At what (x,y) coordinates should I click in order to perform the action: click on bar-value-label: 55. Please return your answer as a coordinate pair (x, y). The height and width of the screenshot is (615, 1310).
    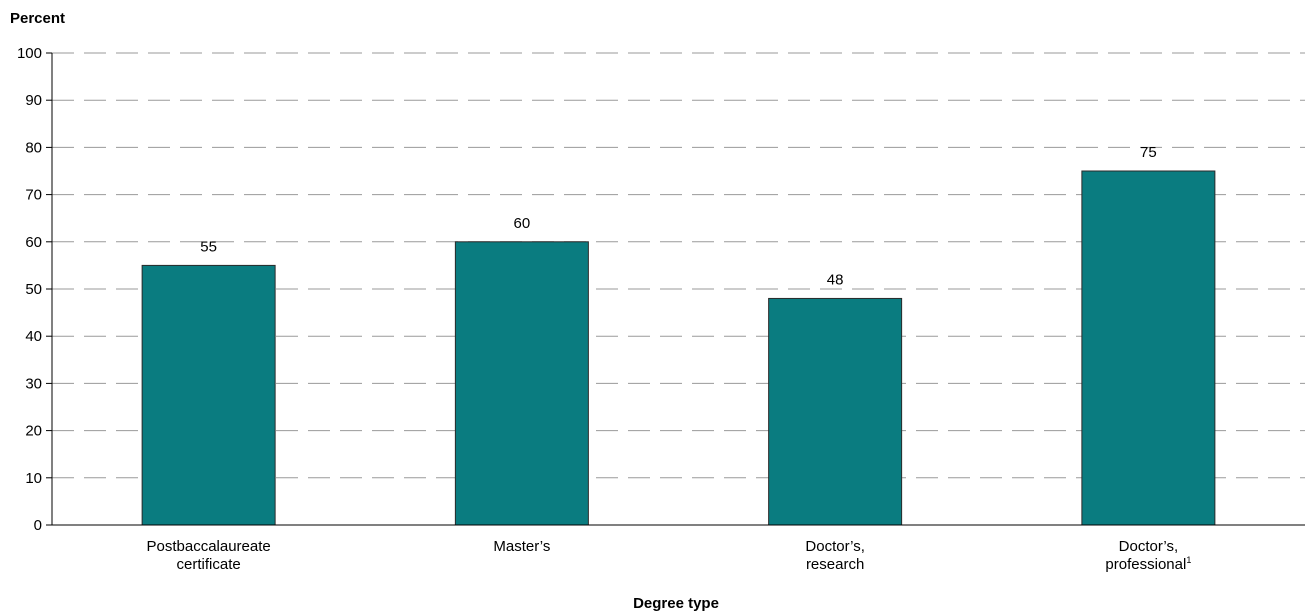
    Looking at the image, I should click on (208, 246).